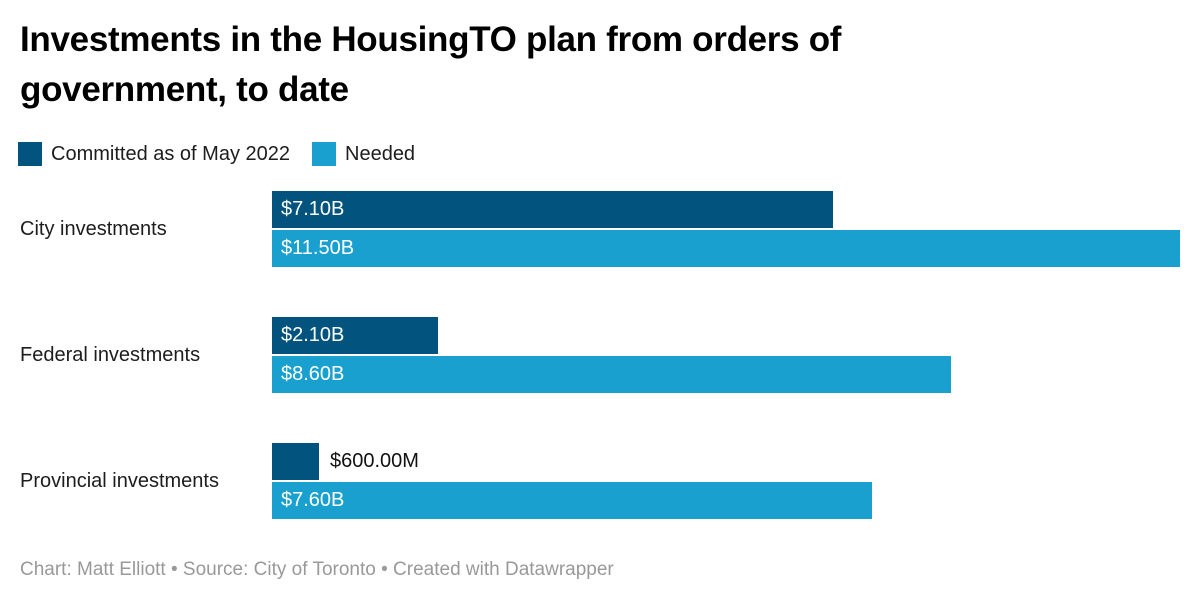 The height and width of the screenshot is (604, 1200). I want to click on bar-group-provincial-investments: Provincial investments $600.00M $7.60B, so click(600, 481).